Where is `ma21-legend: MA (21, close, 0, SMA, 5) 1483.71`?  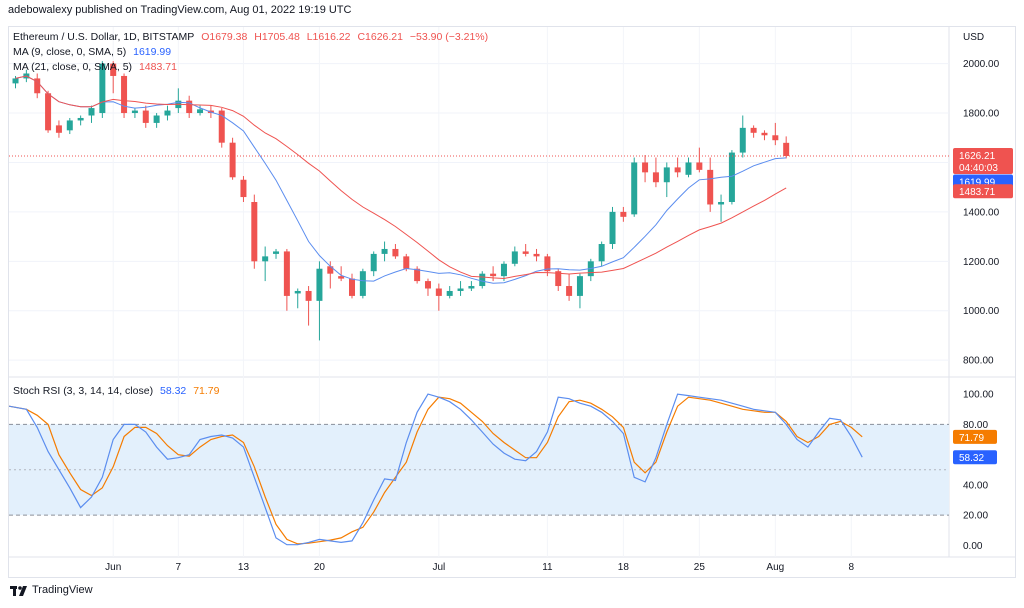 ma21-legend: MA (21, close, 0, SMA, 5) 1483.71 is located at coordinates (97, 67).